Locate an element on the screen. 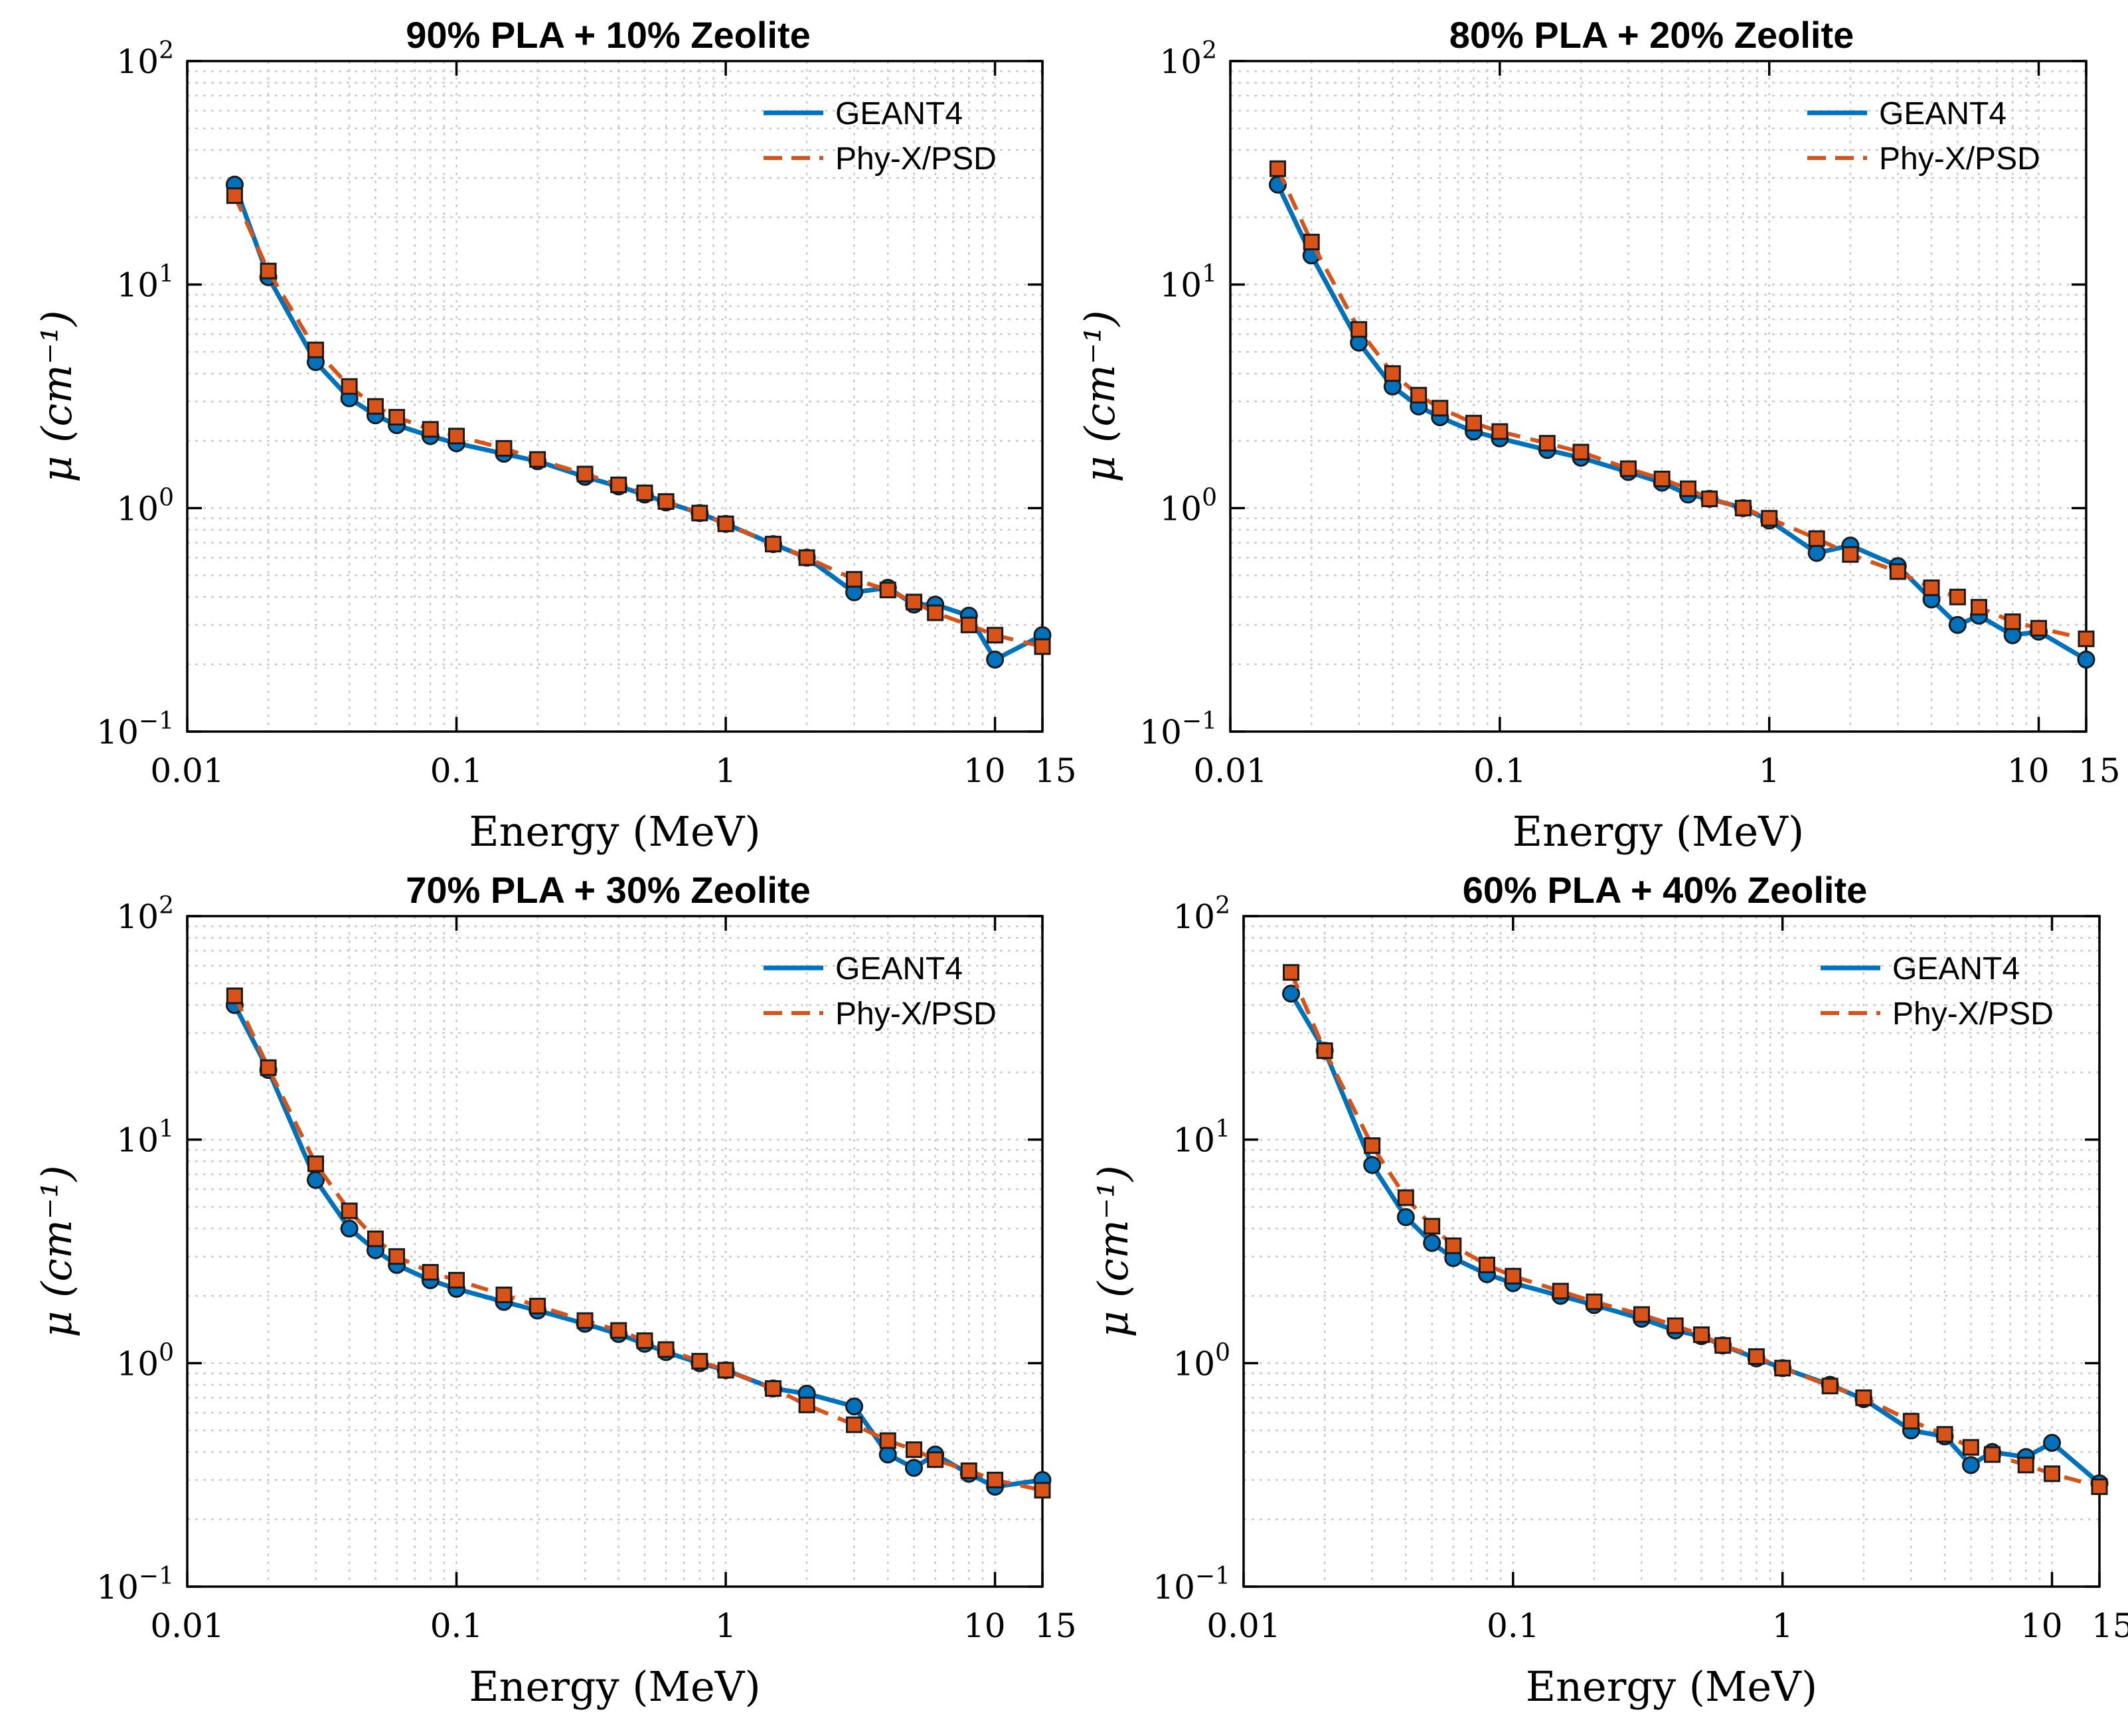 This screenshot has width=2128, height=1736. chart-title: 80% PLA + 20% Zeolite is located at coordinates (1651, 35).